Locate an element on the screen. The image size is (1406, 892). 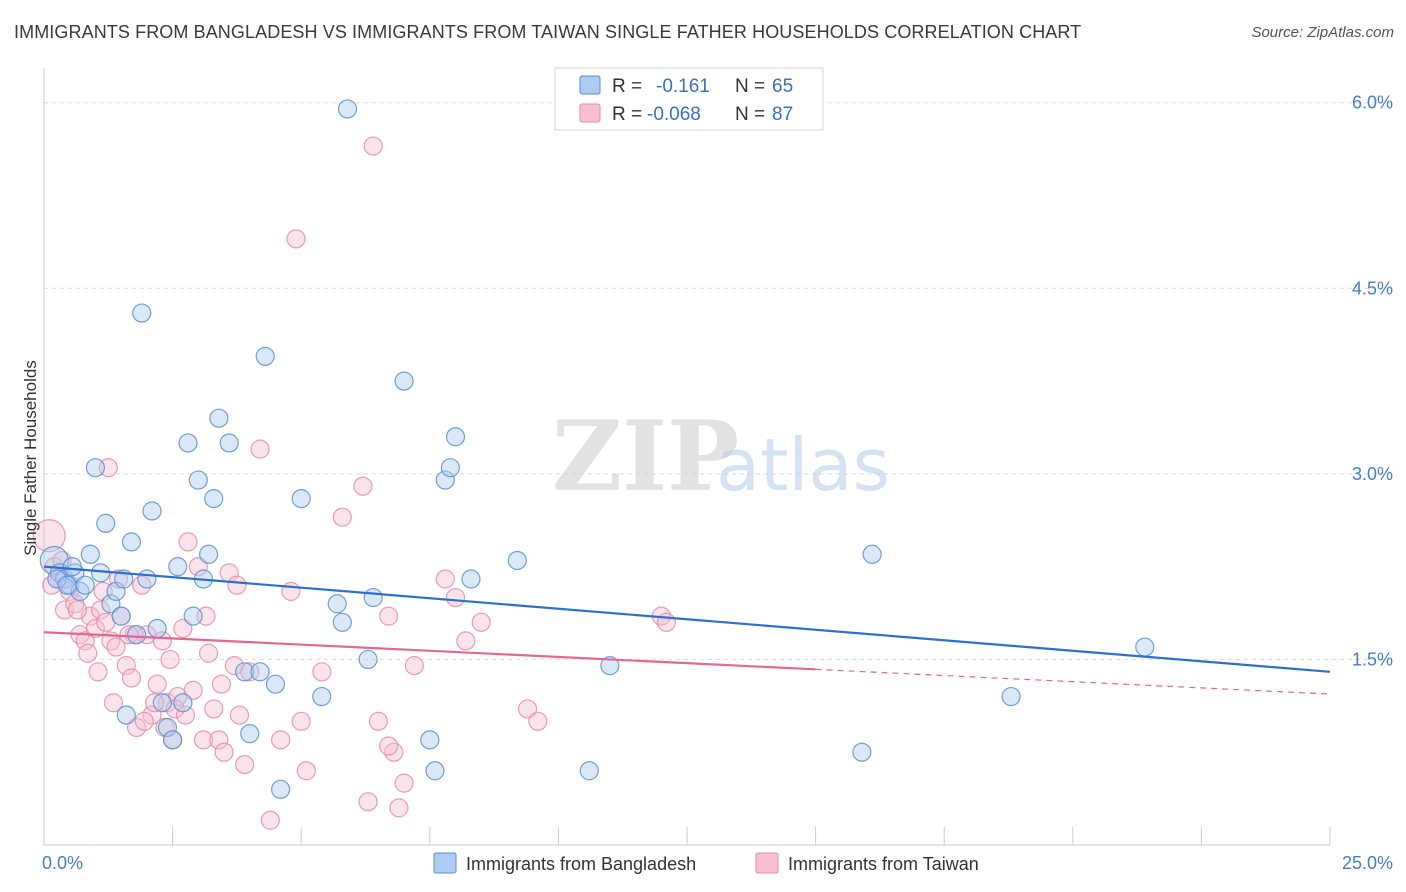
x-tick-label-start: 0.0% is located at coordinates (62, 863).